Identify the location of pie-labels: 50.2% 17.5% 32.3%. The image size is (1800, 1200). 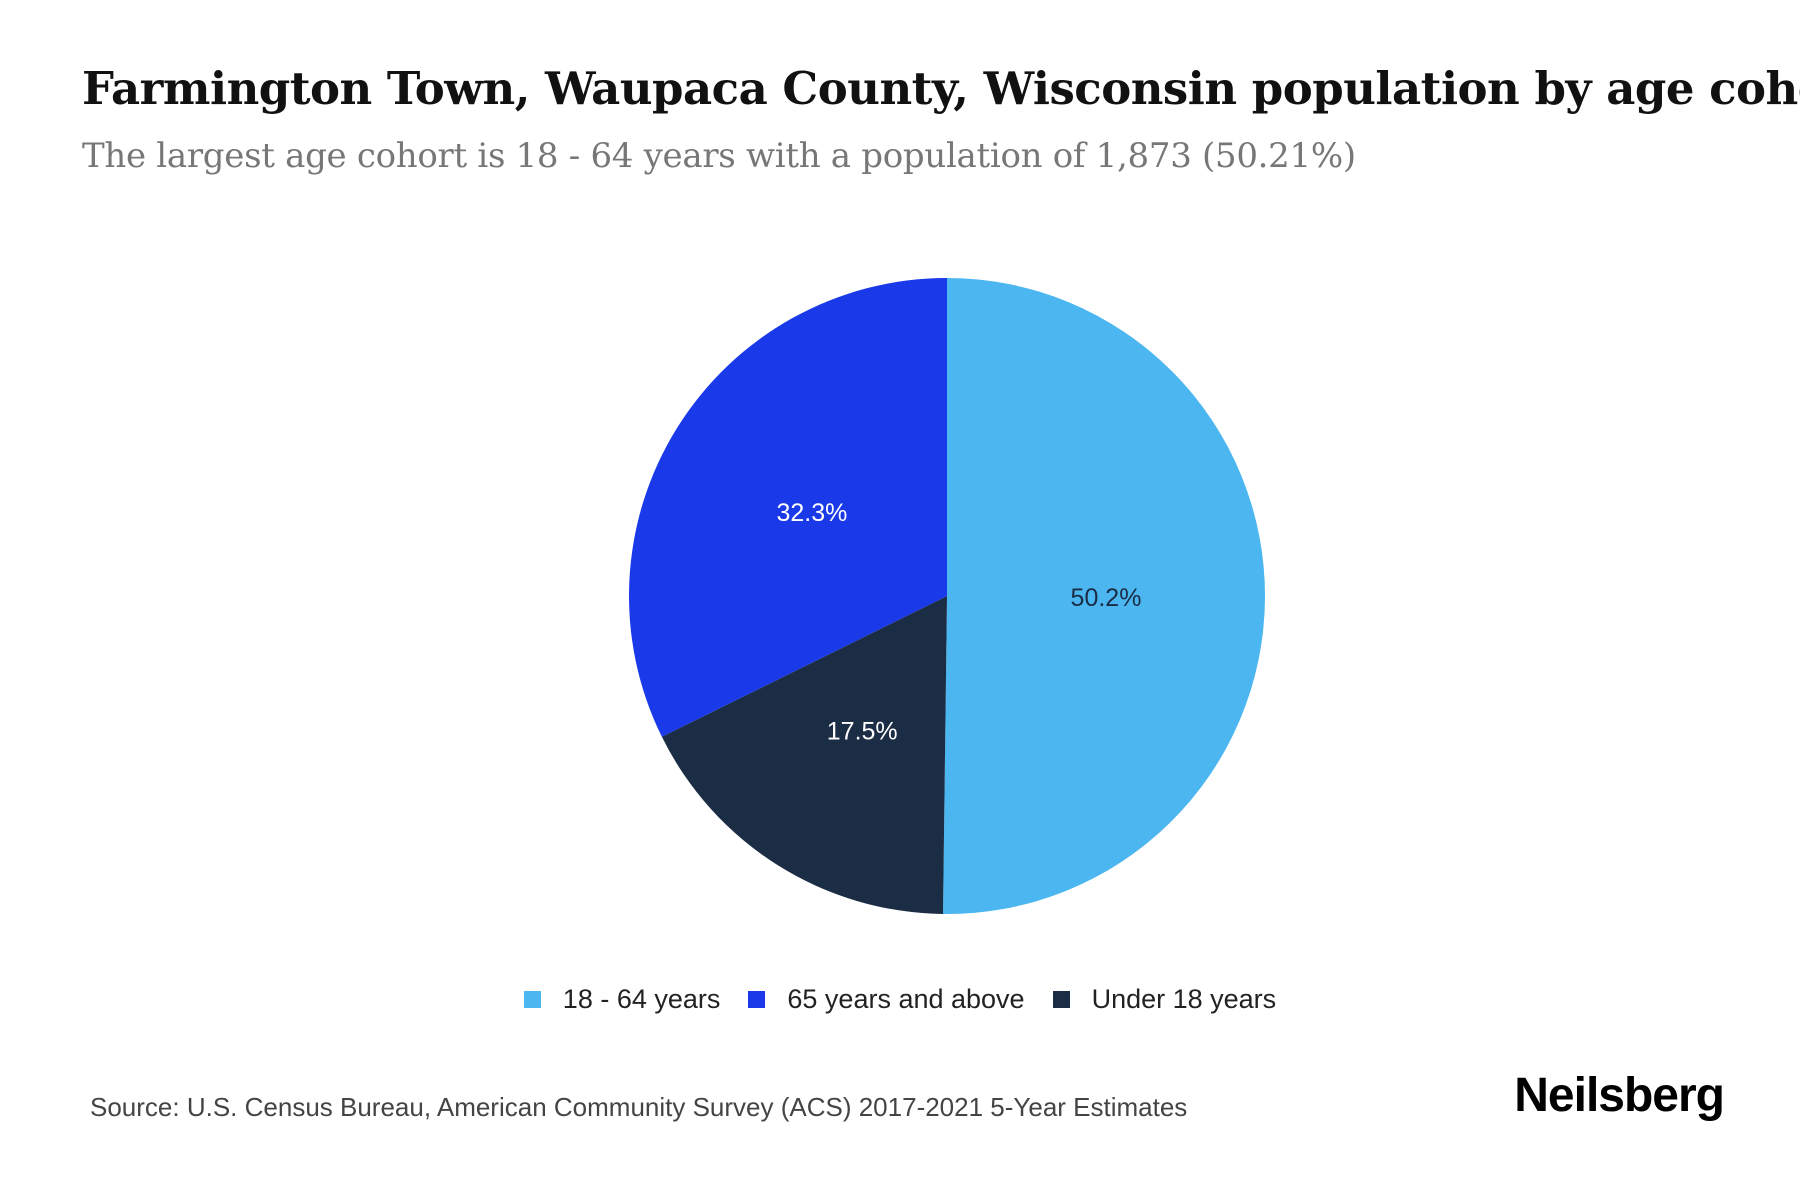
(959, 622).